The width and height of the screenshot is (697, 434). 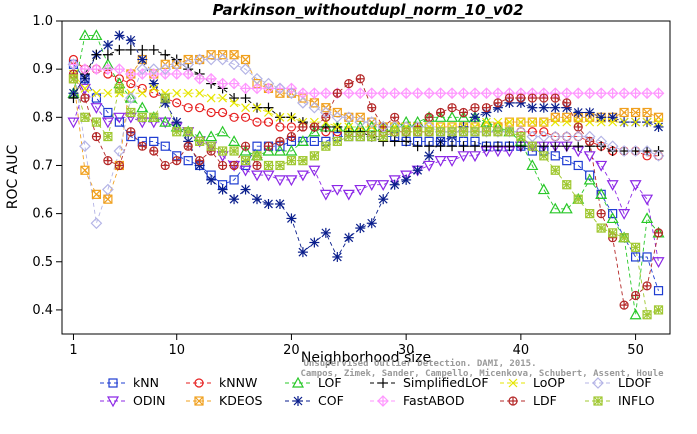 I want to click on legend-marker-lof, so click(x=298, y=382).